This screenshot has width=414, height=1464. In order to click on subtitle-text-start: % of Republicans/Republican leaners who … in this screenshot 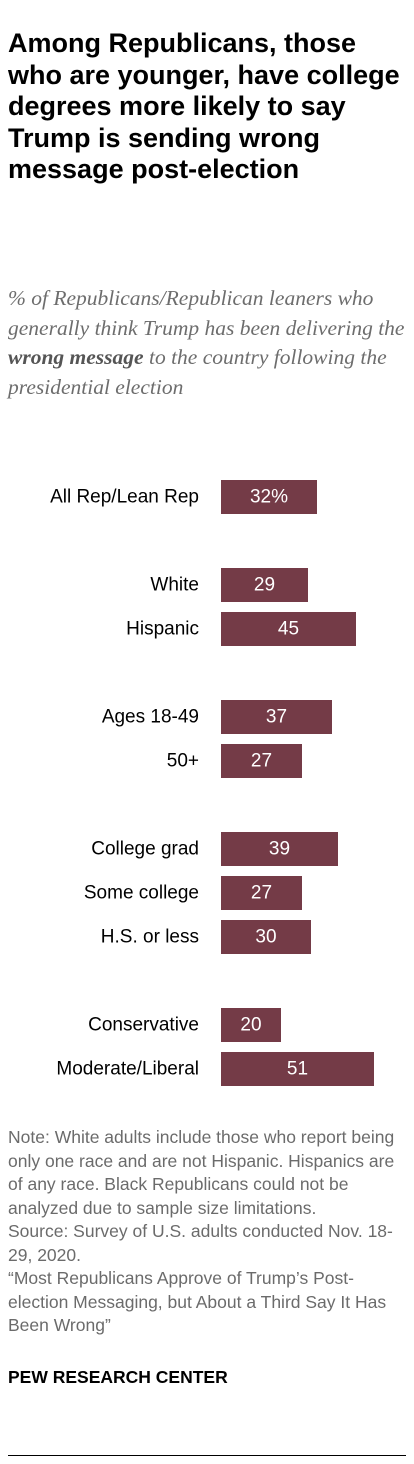, I will do `click(206, 313)`.